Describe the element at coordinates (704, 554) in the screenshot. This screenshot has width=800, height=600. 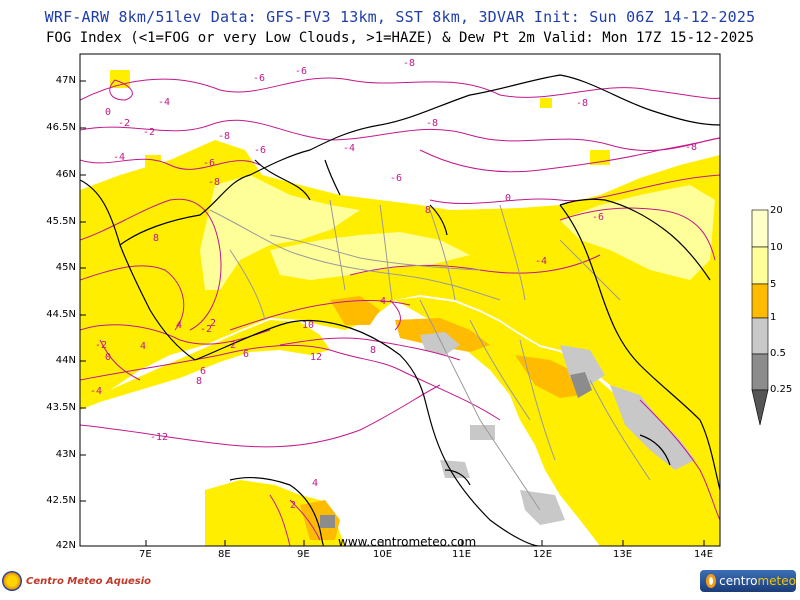
I see `lon-label: 14E` at that location.